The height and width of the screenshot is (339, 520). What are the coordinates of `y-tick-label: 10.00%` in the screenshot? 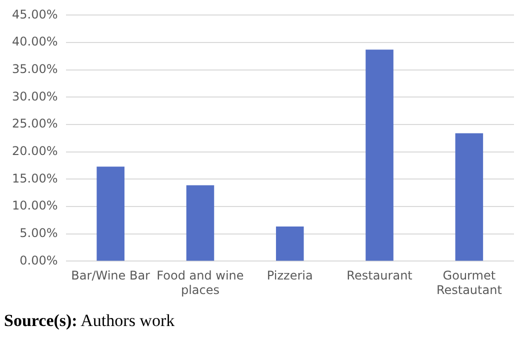 It's located at (35, 205).